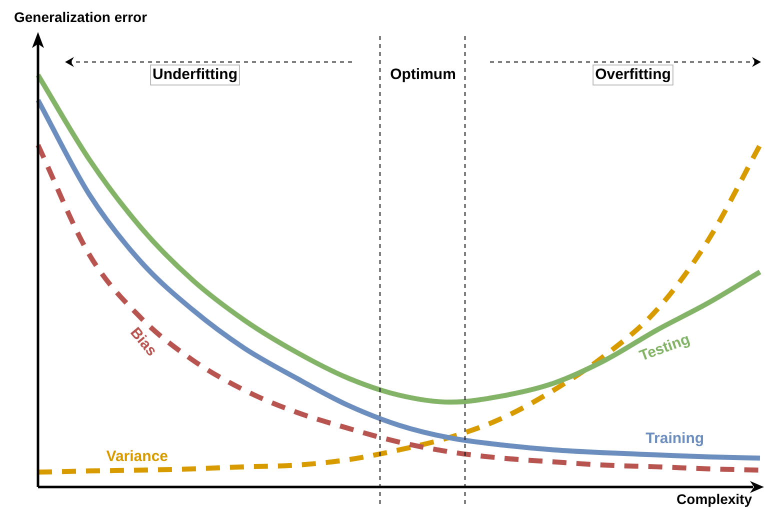  Describe the element at coordinates (664, 347) in the screenshot. I see `text: Testing` at that location.